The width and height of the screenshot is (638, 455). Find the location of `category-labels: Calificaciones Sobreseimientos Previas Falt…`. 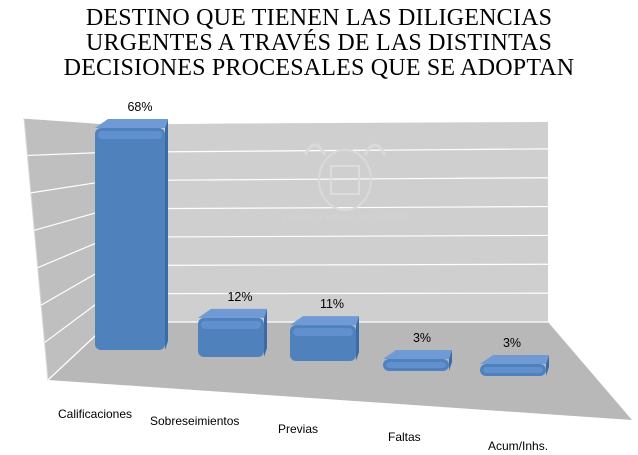

category-labels: Calificaciones Sobreseimientos Previas Falt… is located at coordinates (303, 430).